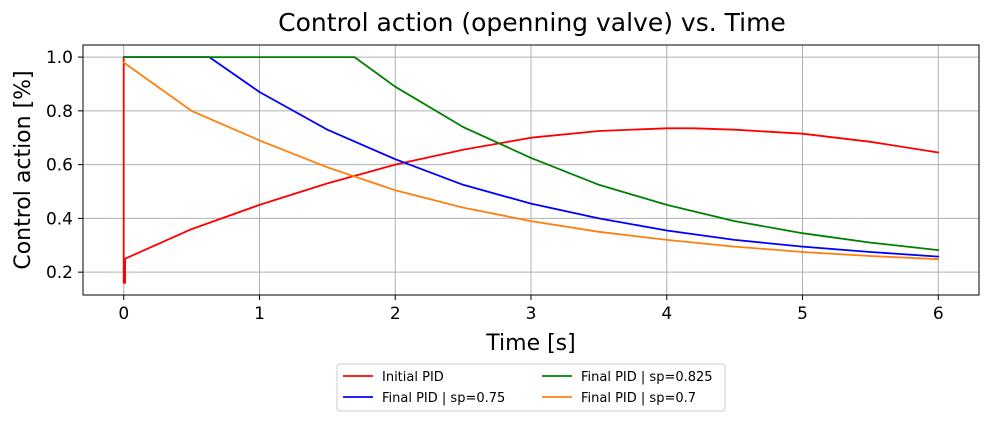  I want to click on x-tick-label: 4, so click(666, 314).